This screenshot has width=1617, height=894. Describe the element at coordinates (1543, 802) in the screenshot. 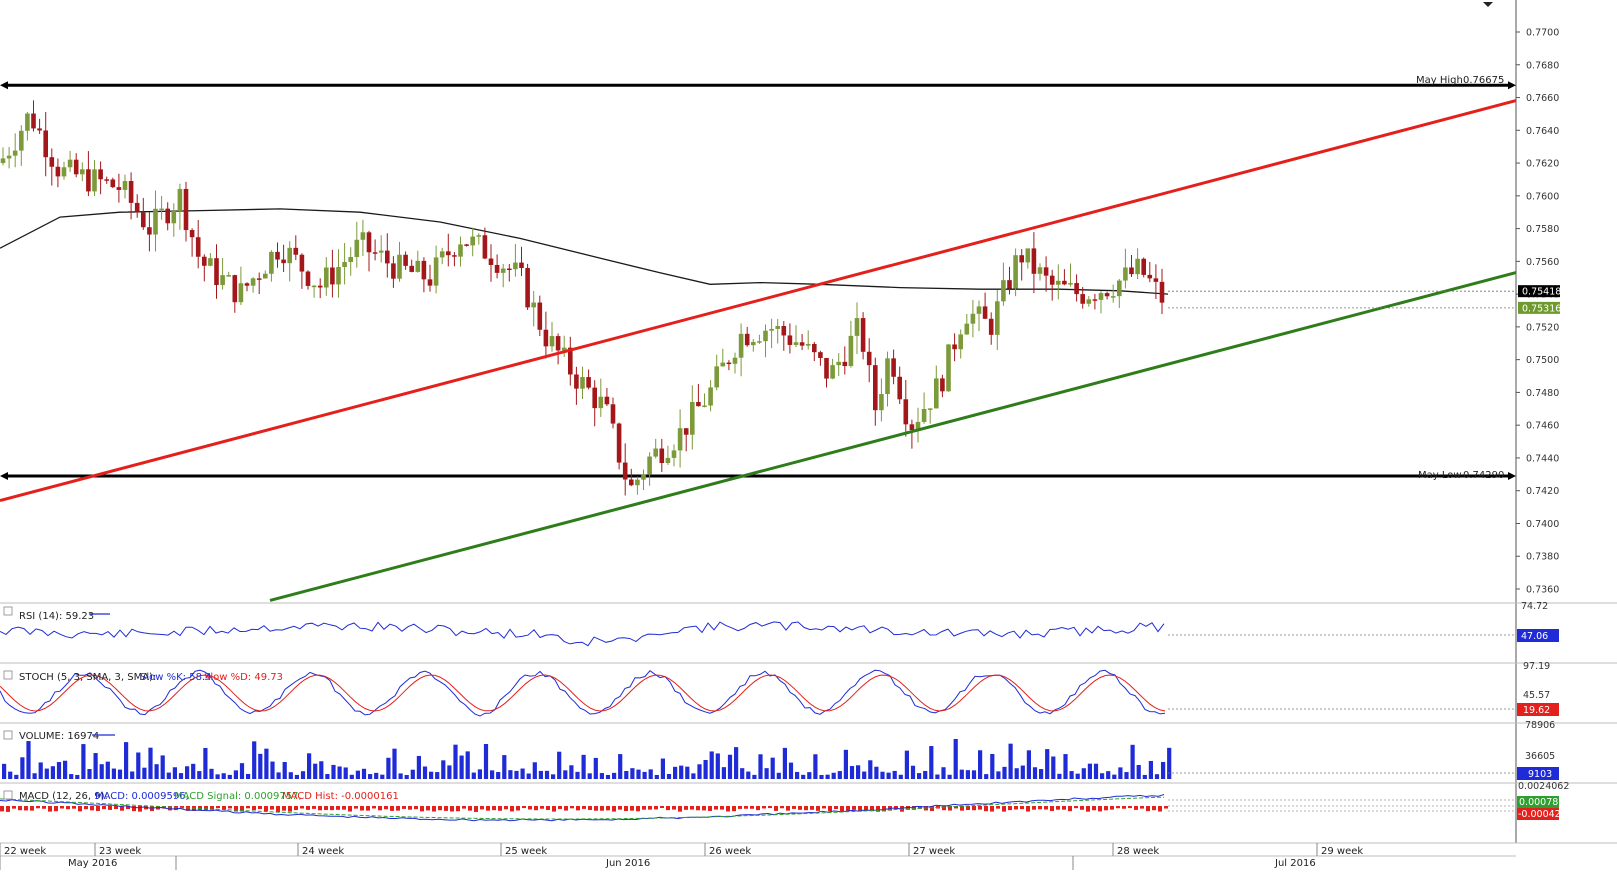

I see `macd-signal-tag: 0.0007862` at that location.